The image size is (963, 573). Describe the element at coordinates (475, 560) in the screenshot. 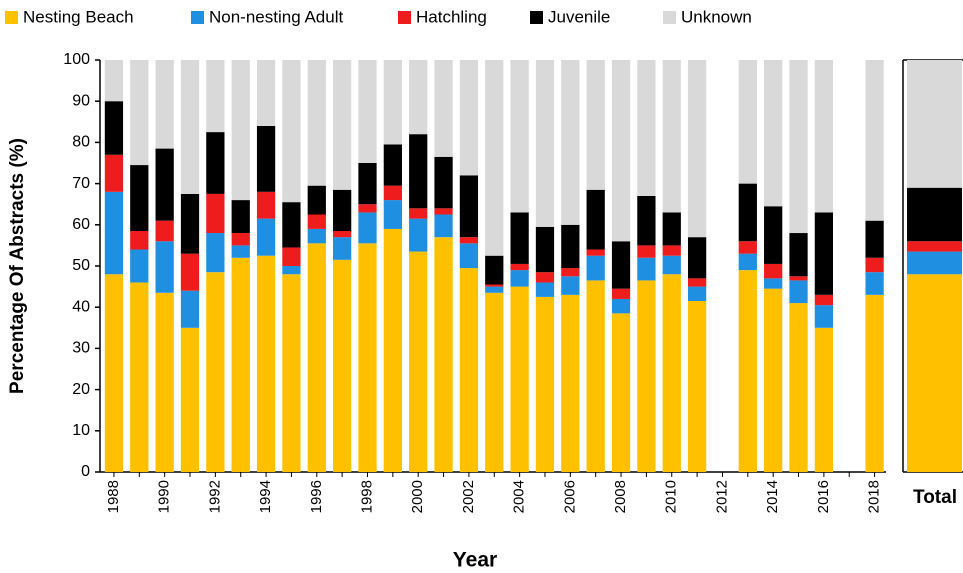

I see `x-axis-label: Year` at that location.